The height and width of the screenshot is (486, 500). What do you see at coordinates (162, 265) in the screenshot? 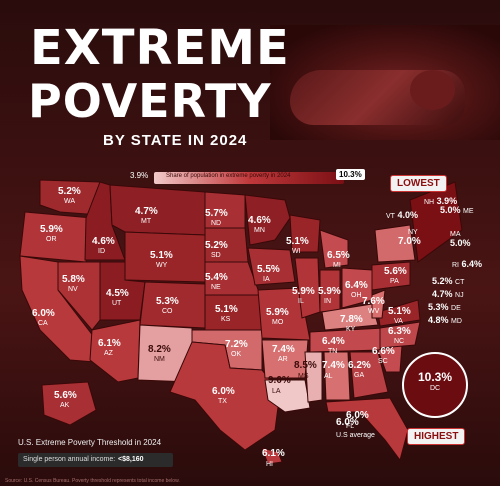
I see `state-abbr-wy: WY` at bounding box center [162, 265].